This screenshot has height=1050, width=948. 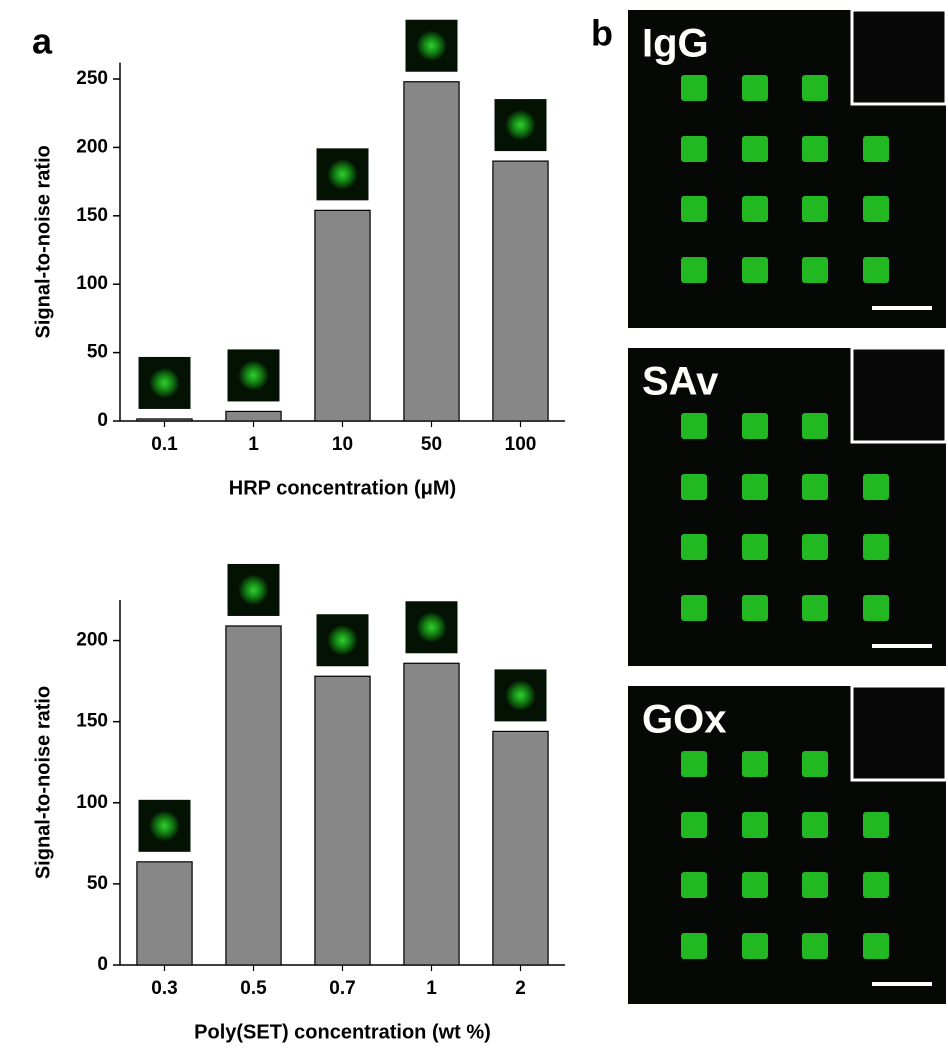 I want to click on x-tick-label: 100, so click(x=521, y=444).